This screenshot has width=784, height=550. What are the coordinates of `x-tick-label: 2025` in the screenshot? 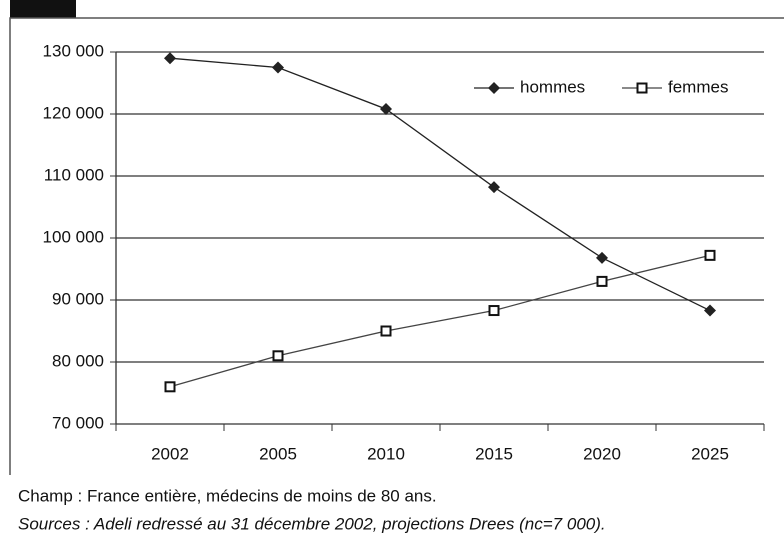 It's located at (710, 453).